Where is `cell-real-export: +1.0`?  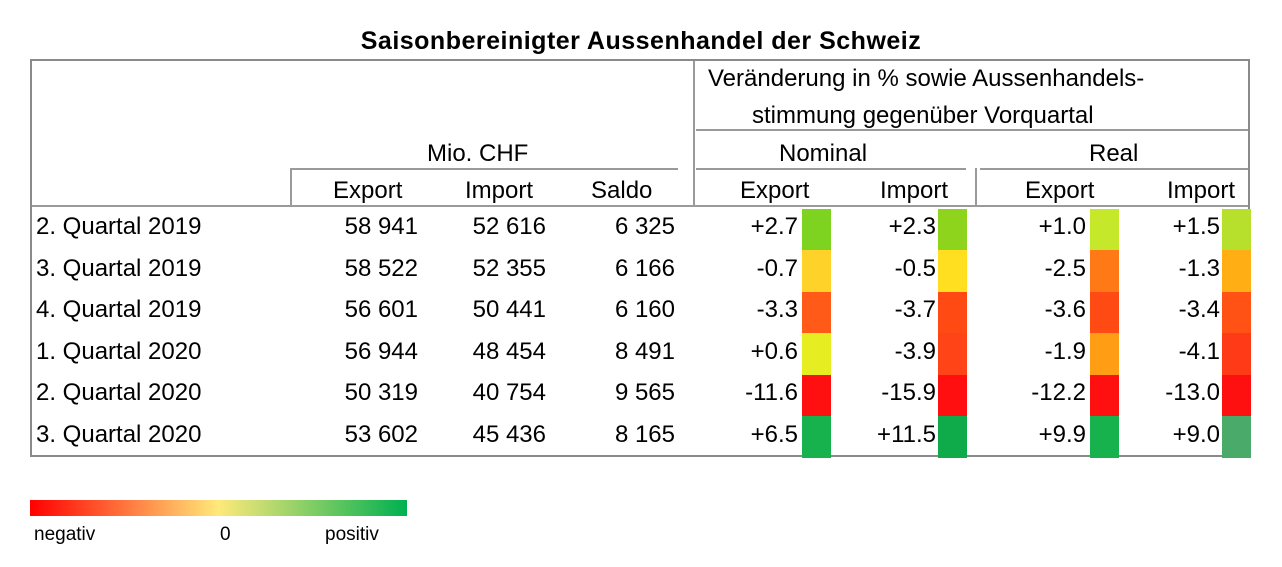
cell-real-export: +1.0 is located at coordinates (1062, 226).